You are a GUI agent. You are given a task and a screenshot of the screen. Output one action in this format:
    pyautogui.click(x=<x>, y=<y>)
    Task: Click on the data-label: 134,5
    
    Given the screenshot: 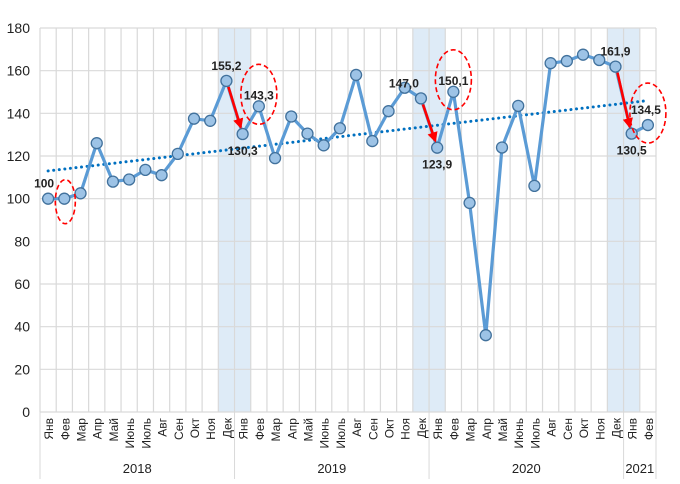 What is the action you would take?
    pyautogui.click(x=646, y=110)
    